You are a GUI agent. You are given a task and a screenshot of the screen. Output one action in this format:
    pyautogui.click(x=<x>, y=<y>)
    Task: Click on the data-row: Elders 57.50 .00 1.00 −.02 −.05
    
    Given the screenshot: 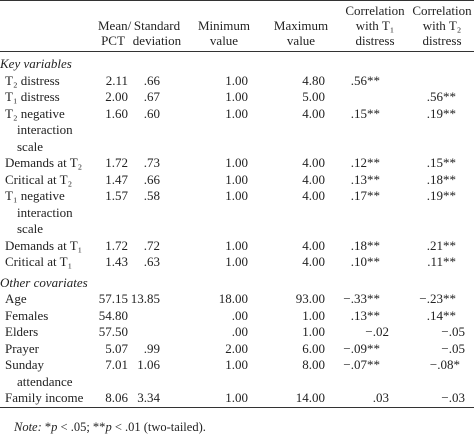 What is the action you would take?
    pyautogui.click(x=237, y=332)
    